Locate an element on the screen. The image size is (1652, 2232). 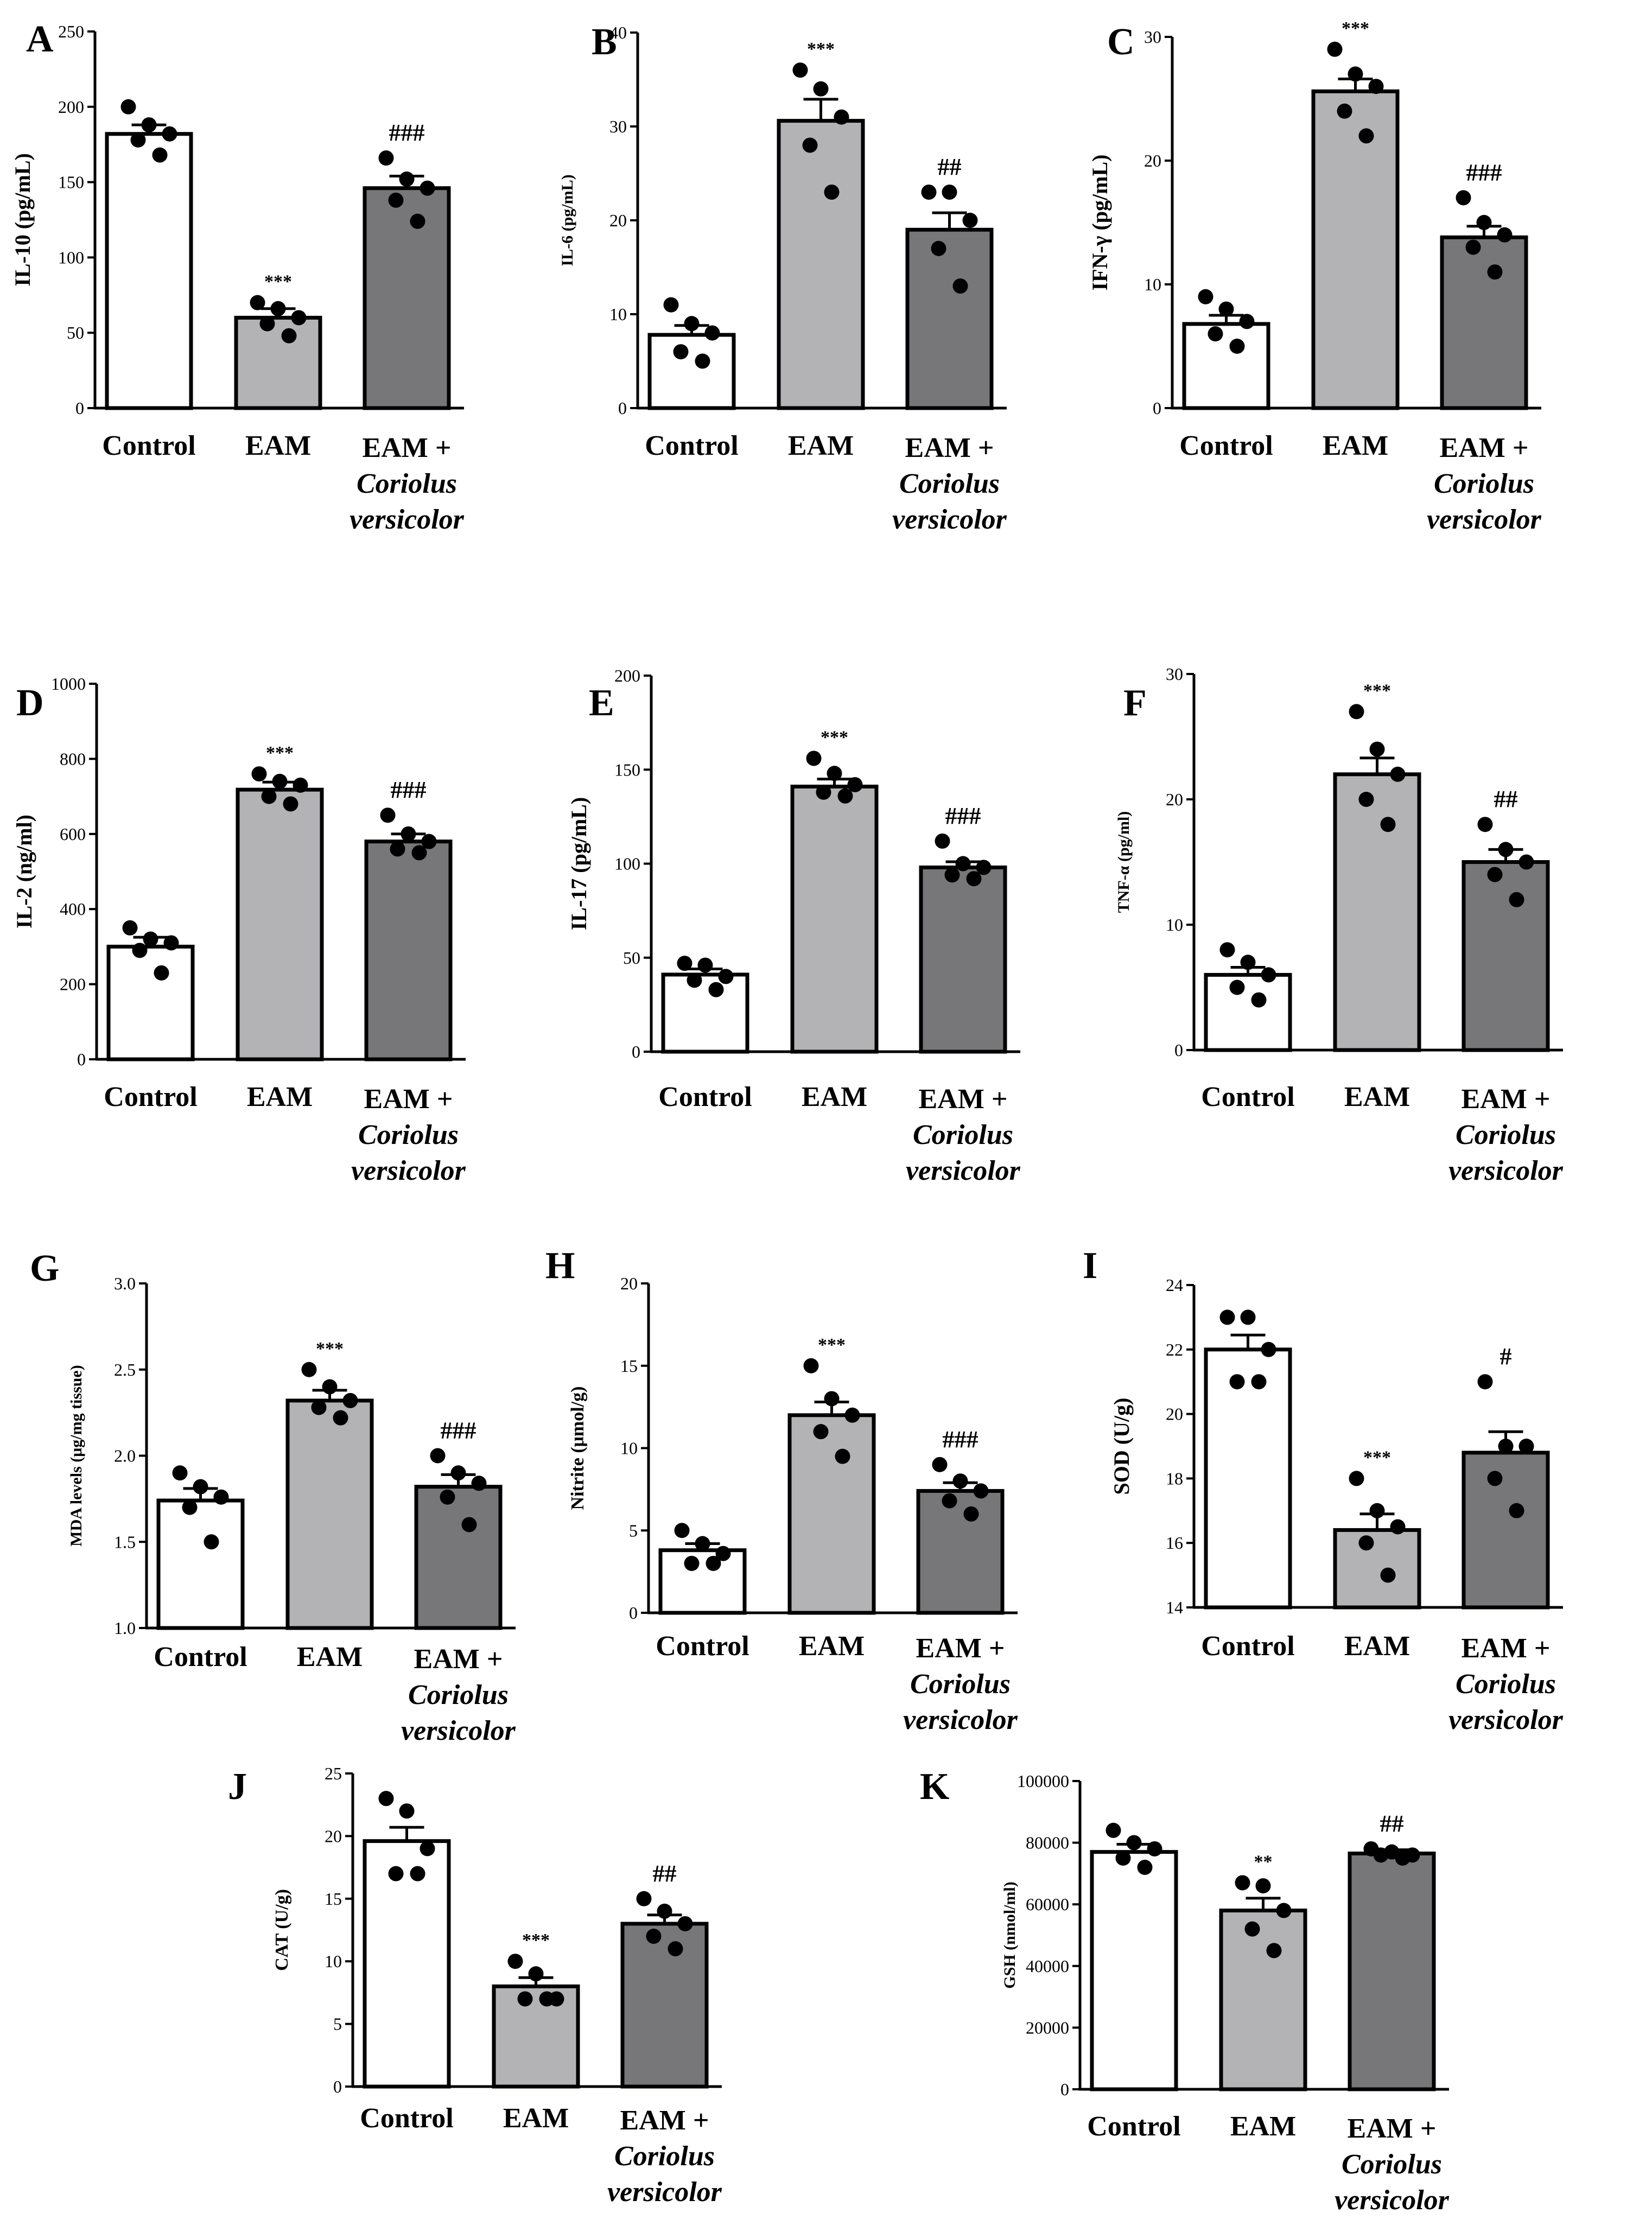
y-tick-label: 20000 is located at coordinates (1047, 2027).